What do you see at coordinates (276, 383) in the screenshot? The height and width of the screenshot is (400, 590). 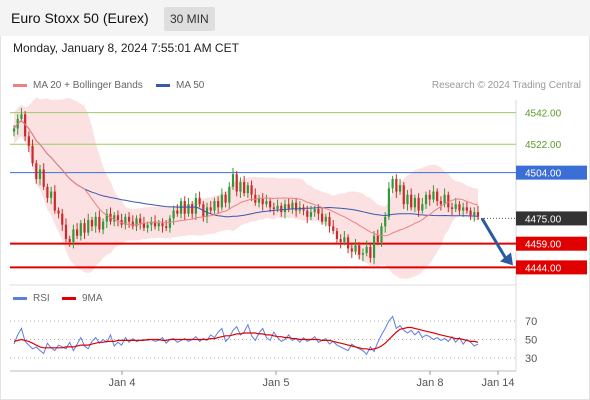 I see `x-tick-label: Jan 5` at bounding box center [276, 383].